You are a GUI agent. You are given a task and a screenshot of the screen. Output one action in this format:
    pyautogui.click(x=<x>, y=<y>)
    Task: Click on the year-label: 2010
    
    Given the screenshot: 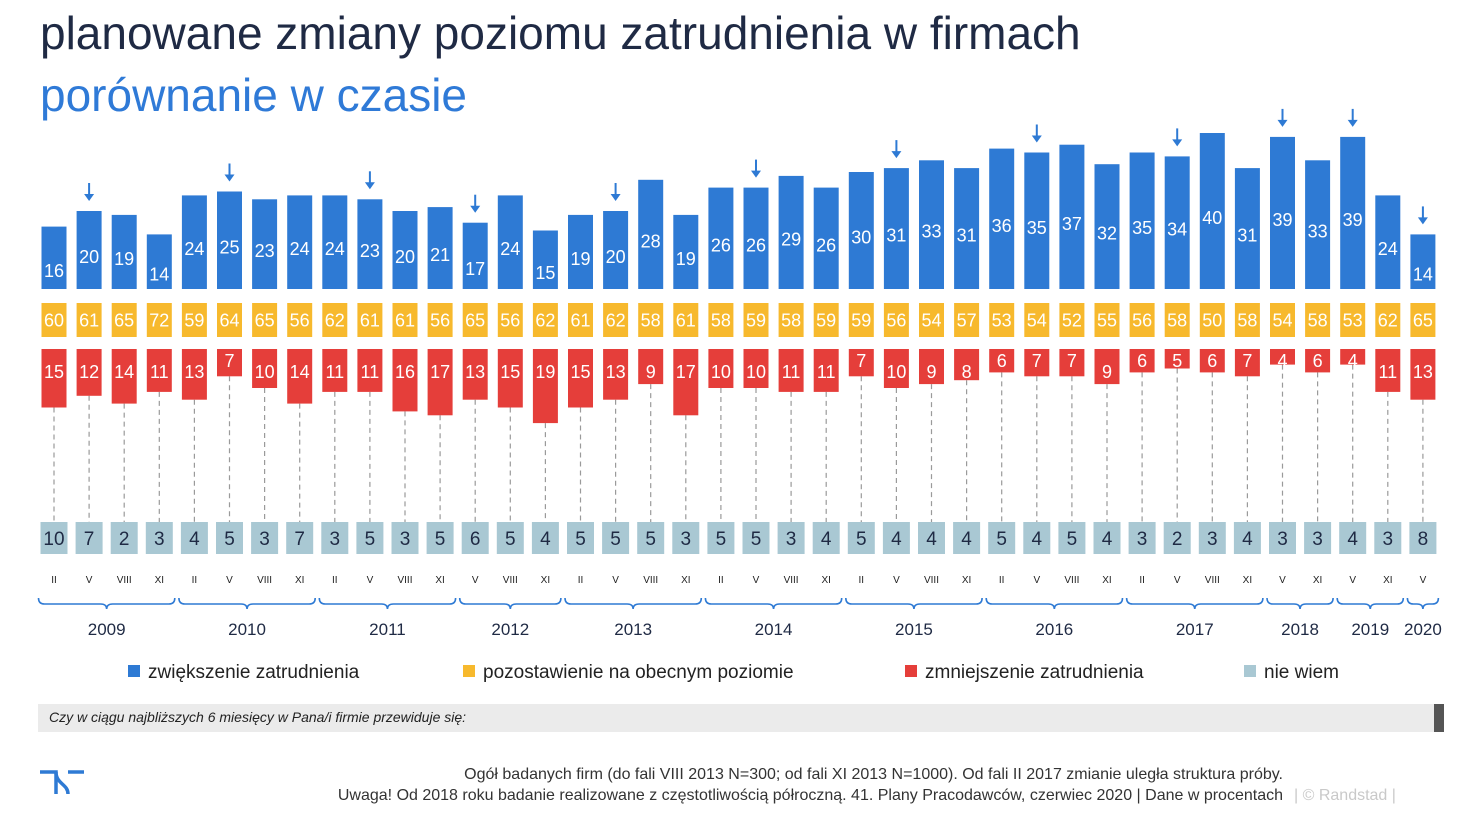 What is the action you would take?
    pyautogui.click(x=247, y=629)
    